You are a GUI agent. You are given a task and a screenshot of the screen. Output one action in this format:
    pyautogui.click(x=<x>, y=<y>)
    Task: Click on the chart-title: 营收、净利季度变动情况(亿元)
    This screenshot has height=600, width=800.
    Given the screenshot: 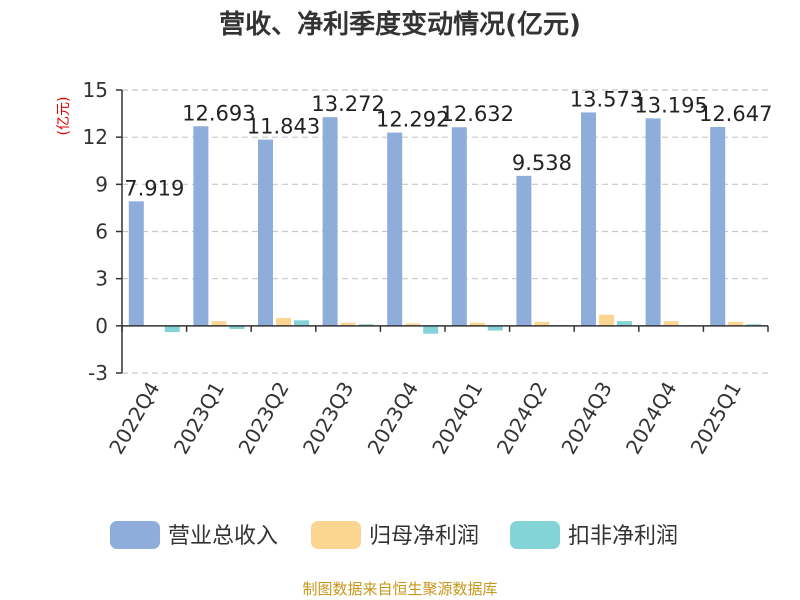 What is the action you would take?
    pyautogui.click(x=400, y=24)
    